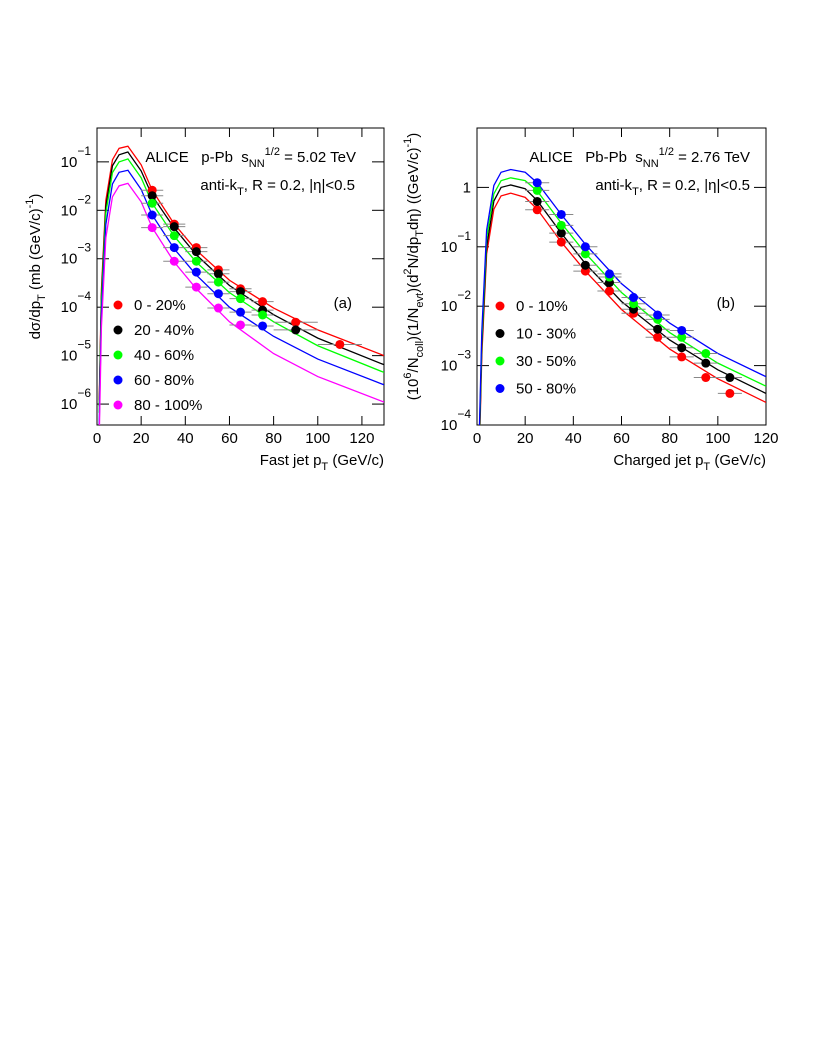 This screenshot has height=1058, width=817. Describe the element at coordinates (257, 164) in the screenshot. I see `text-part: NN` at that location.